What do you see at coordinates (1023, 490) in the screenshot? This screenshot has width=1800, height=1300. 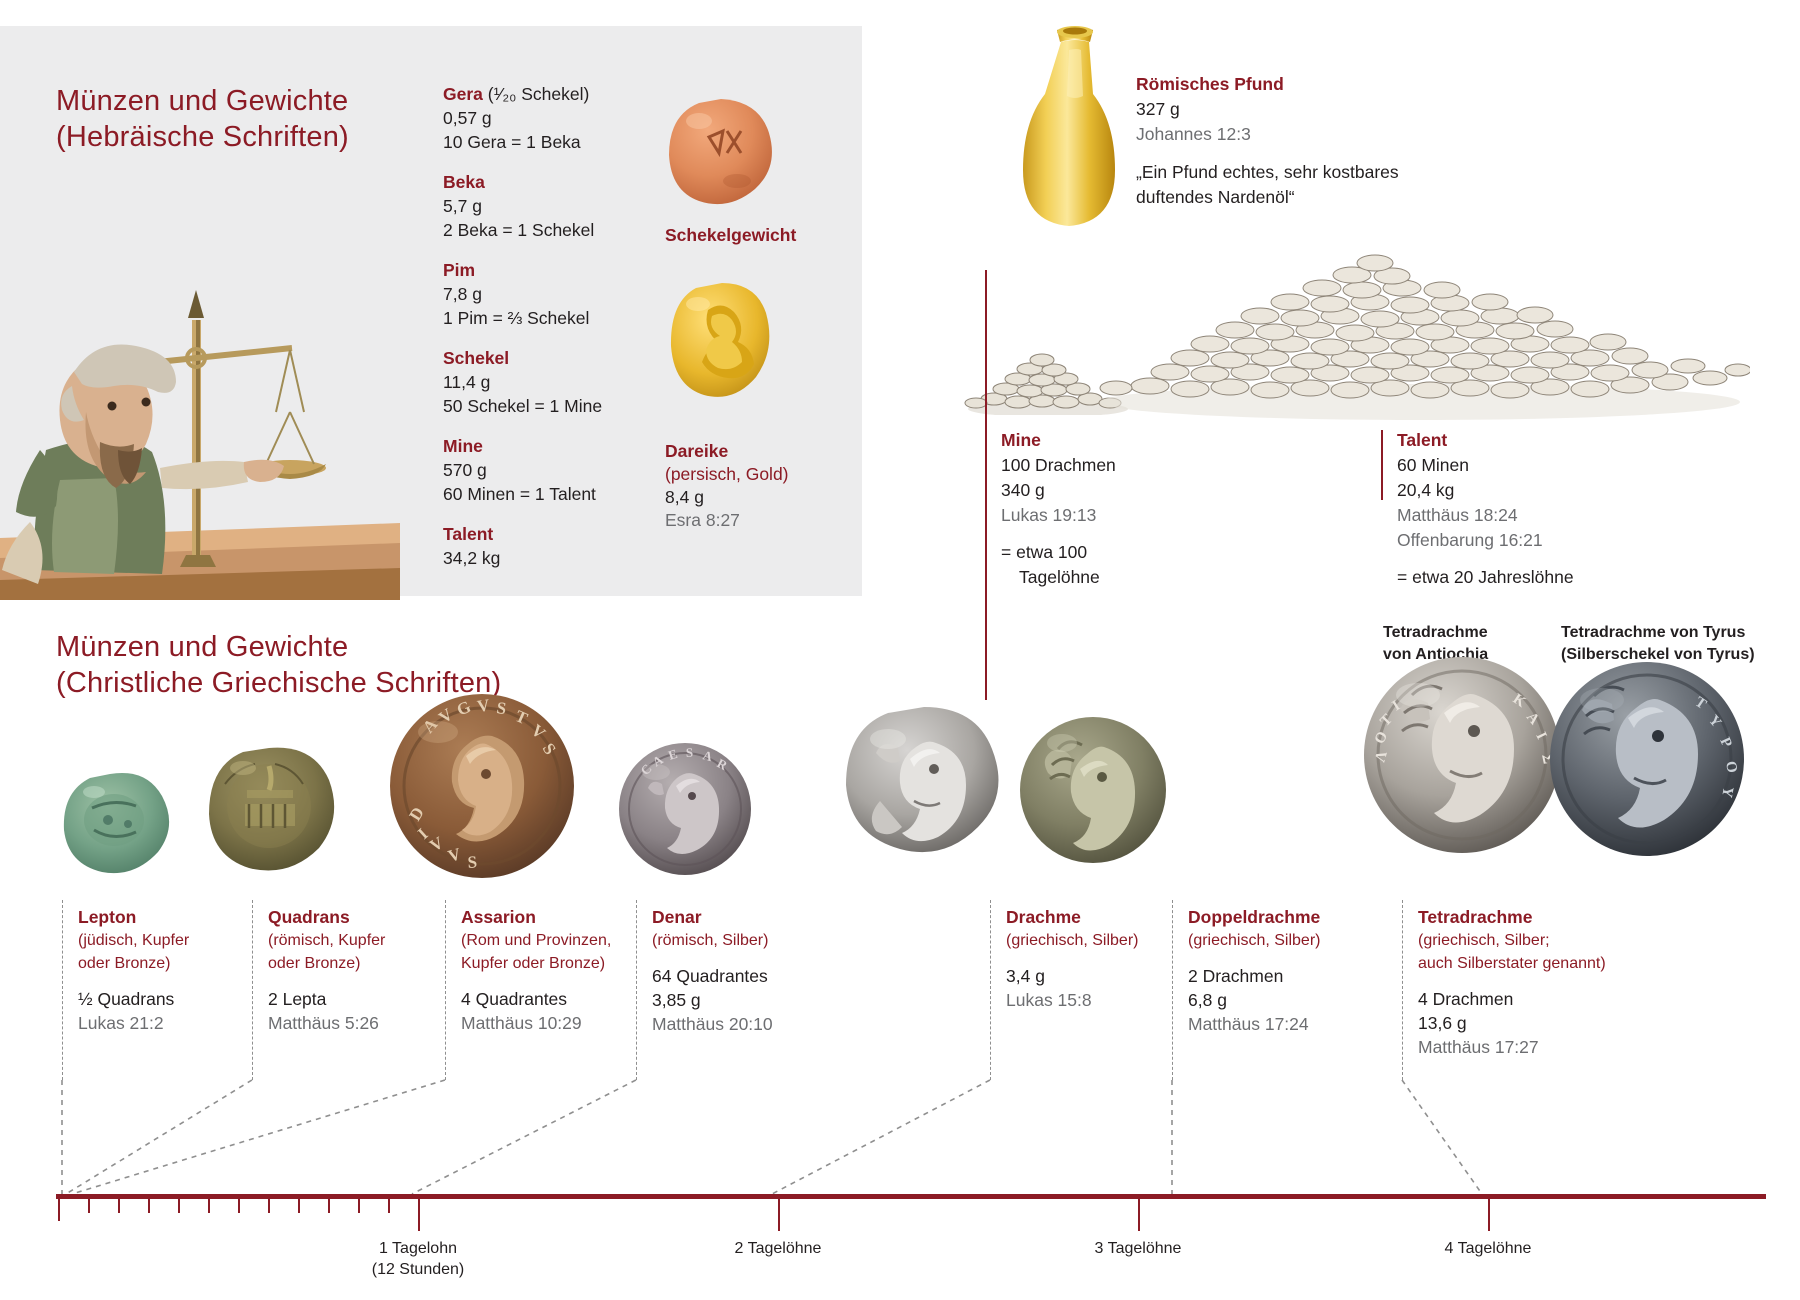 I see `mine-line2: 340 g` at bounding box center [1023, 490].